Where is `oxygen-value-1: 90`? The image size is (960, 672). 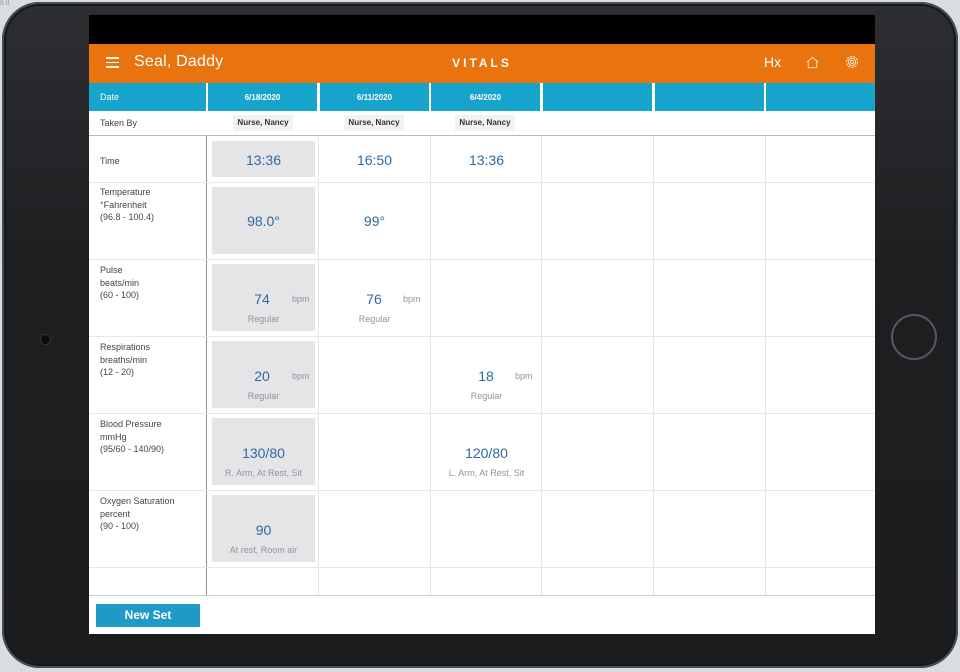
oxygen-value-1: 90 is located at coordinates (263, 530).